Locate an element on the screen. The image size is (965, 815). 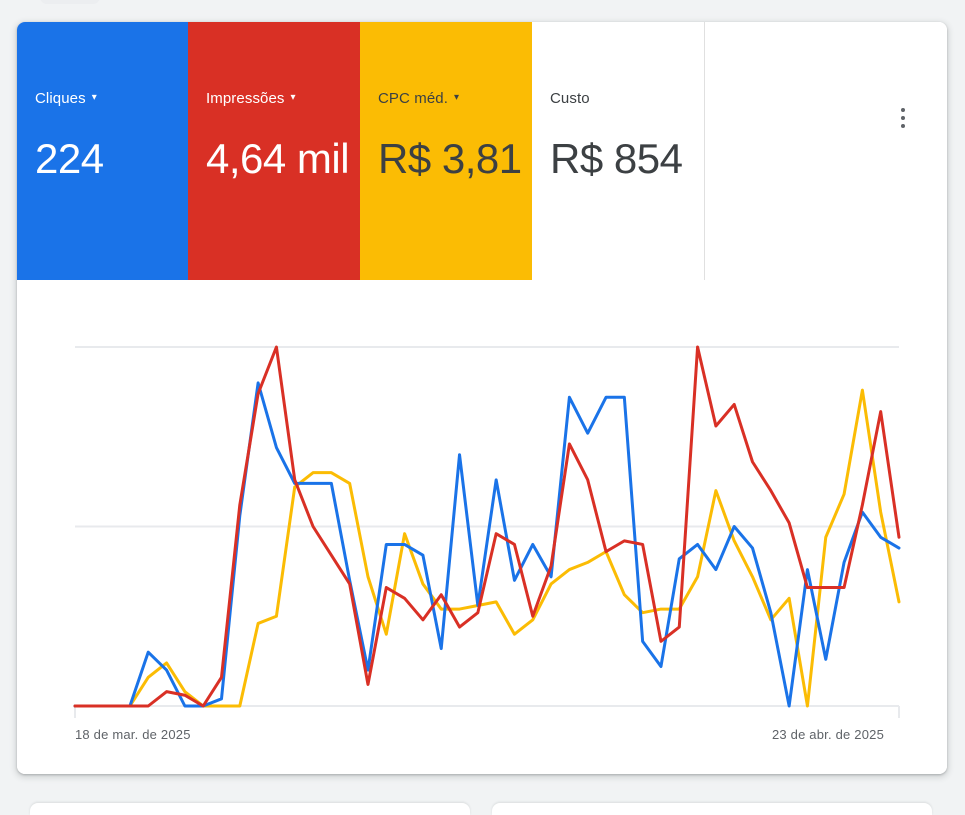
next-cards-row is located at coordinates (482, 809).